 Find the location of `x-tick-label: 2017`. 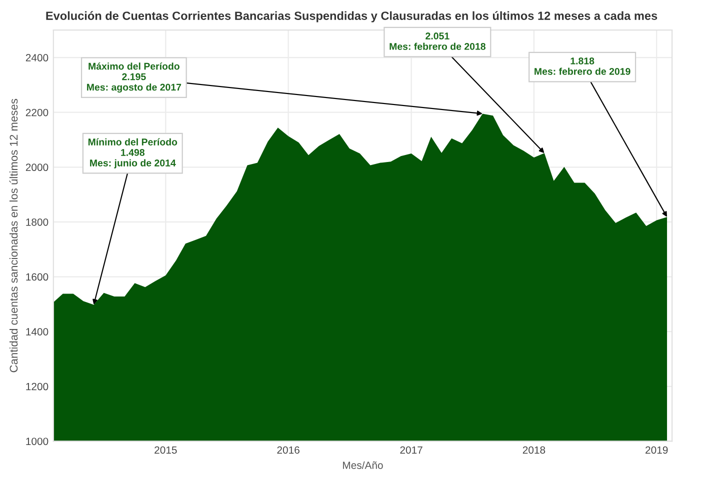

x-tick-label: 2017 is located at coordinates (411, 450).